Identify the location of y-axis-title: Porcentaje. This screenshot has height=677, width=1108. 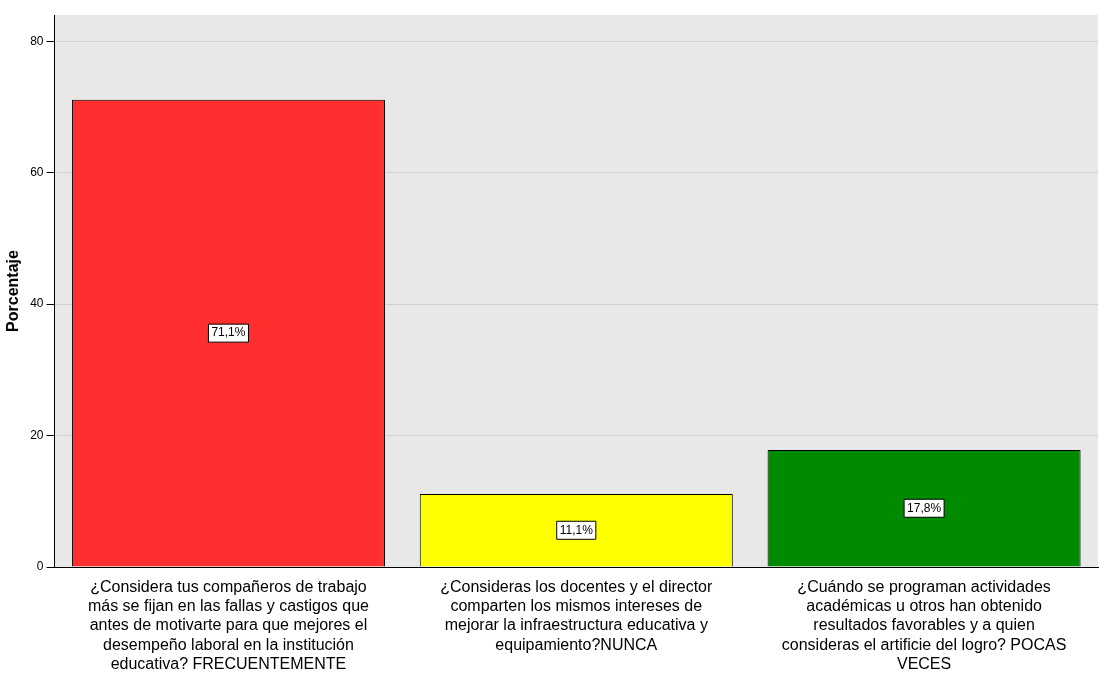
(13, 290).